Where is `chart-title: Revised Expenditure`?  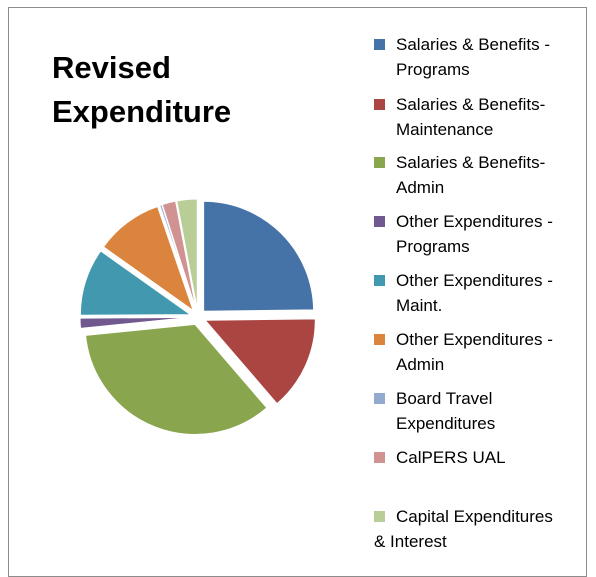
chart-title: Revised Expenditure is located at coordinates (142, 89).